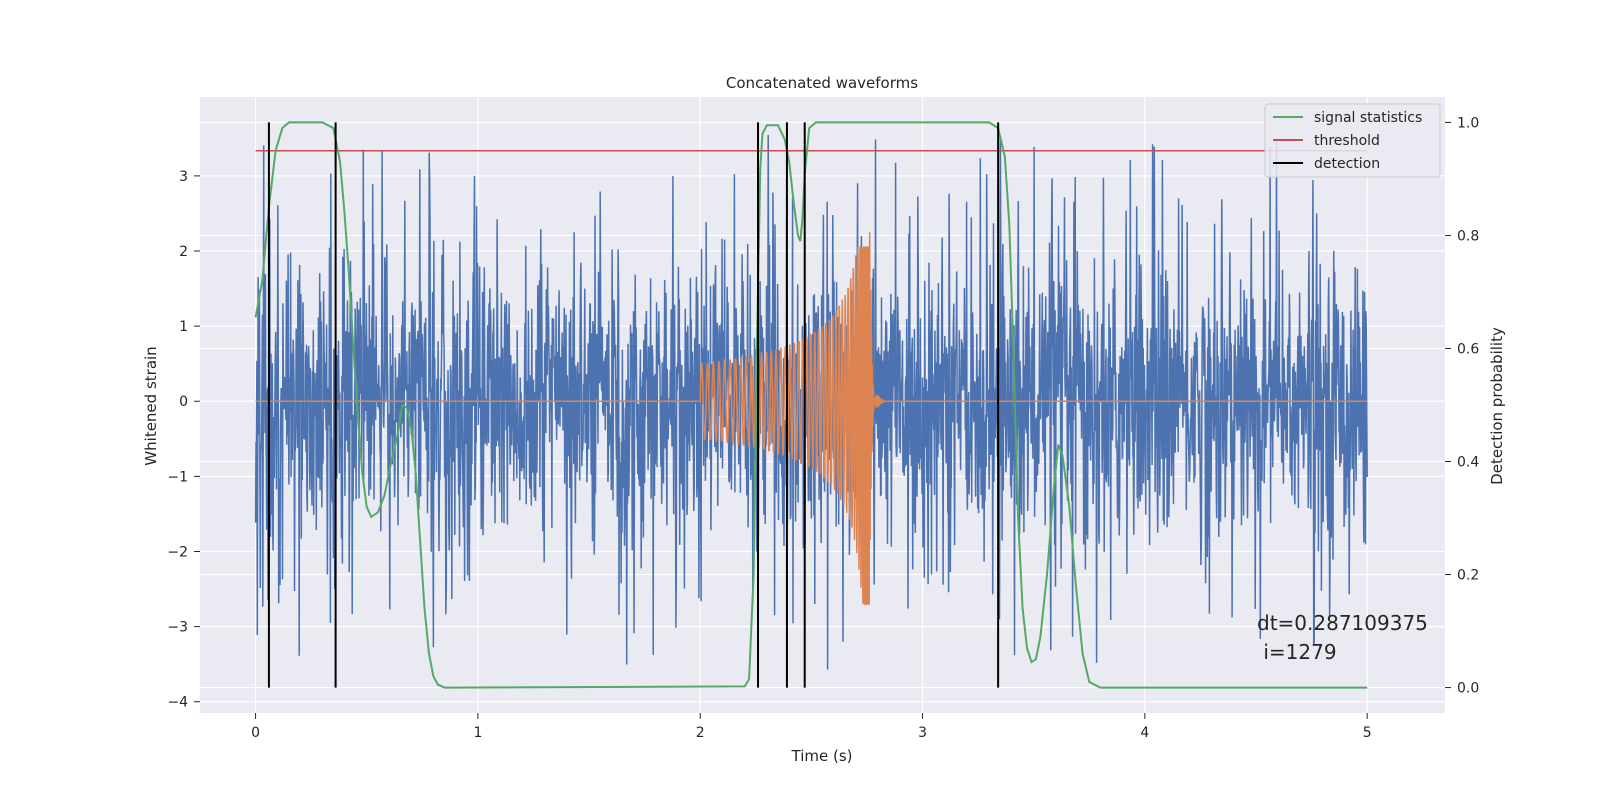  I want to click on legend-label-detection: detection, so click(1347, 164).